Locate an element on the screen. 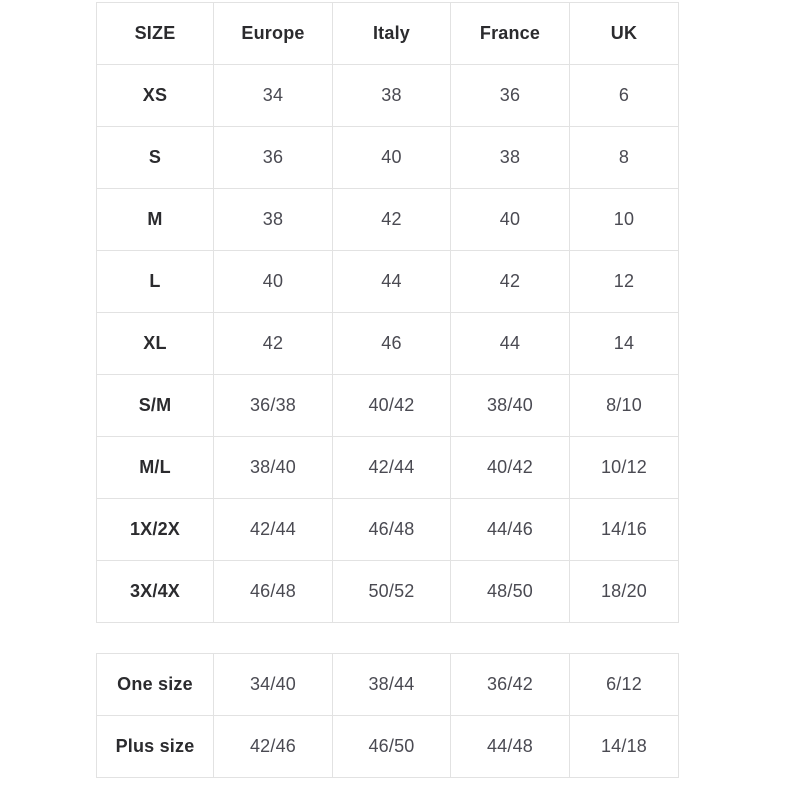 The height and width of the screenshot is (800, 800). table-row: Plus size 42/46 46/50 44/48 14/18 is located at coordinates (387, 746).